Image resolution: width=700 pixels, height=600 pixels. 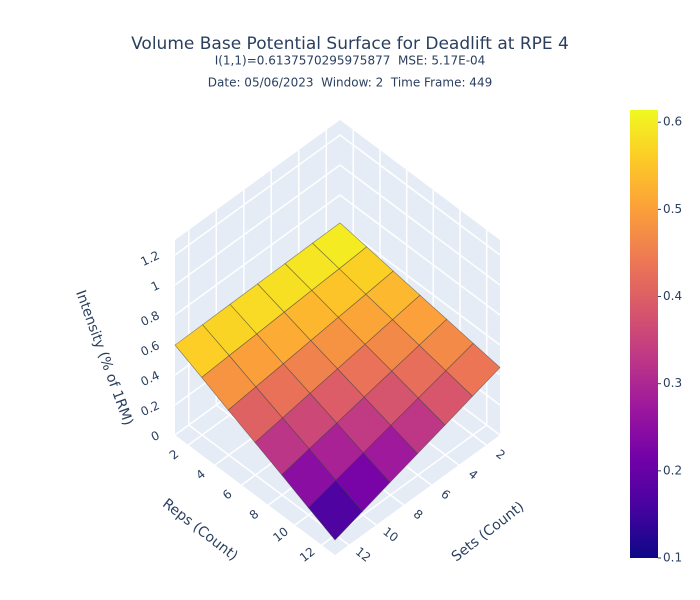 What do you see at coordinates (672, 122) in the screenshot?
I see `colorbar-tick-label: 0.6` at bounding box center [672, 122].